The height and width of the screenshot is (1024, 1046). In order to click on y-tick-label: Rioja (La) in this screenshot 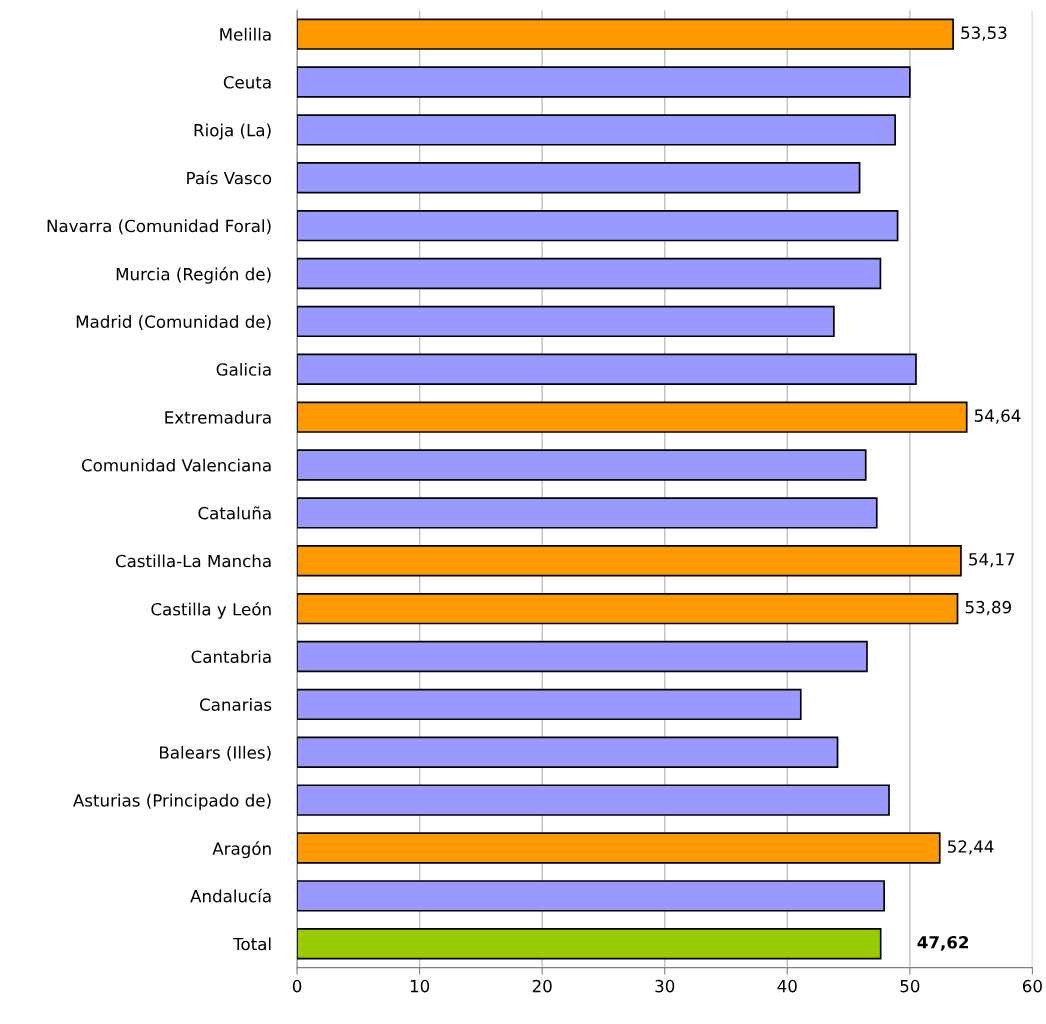, I will do `click(232, 131)`.